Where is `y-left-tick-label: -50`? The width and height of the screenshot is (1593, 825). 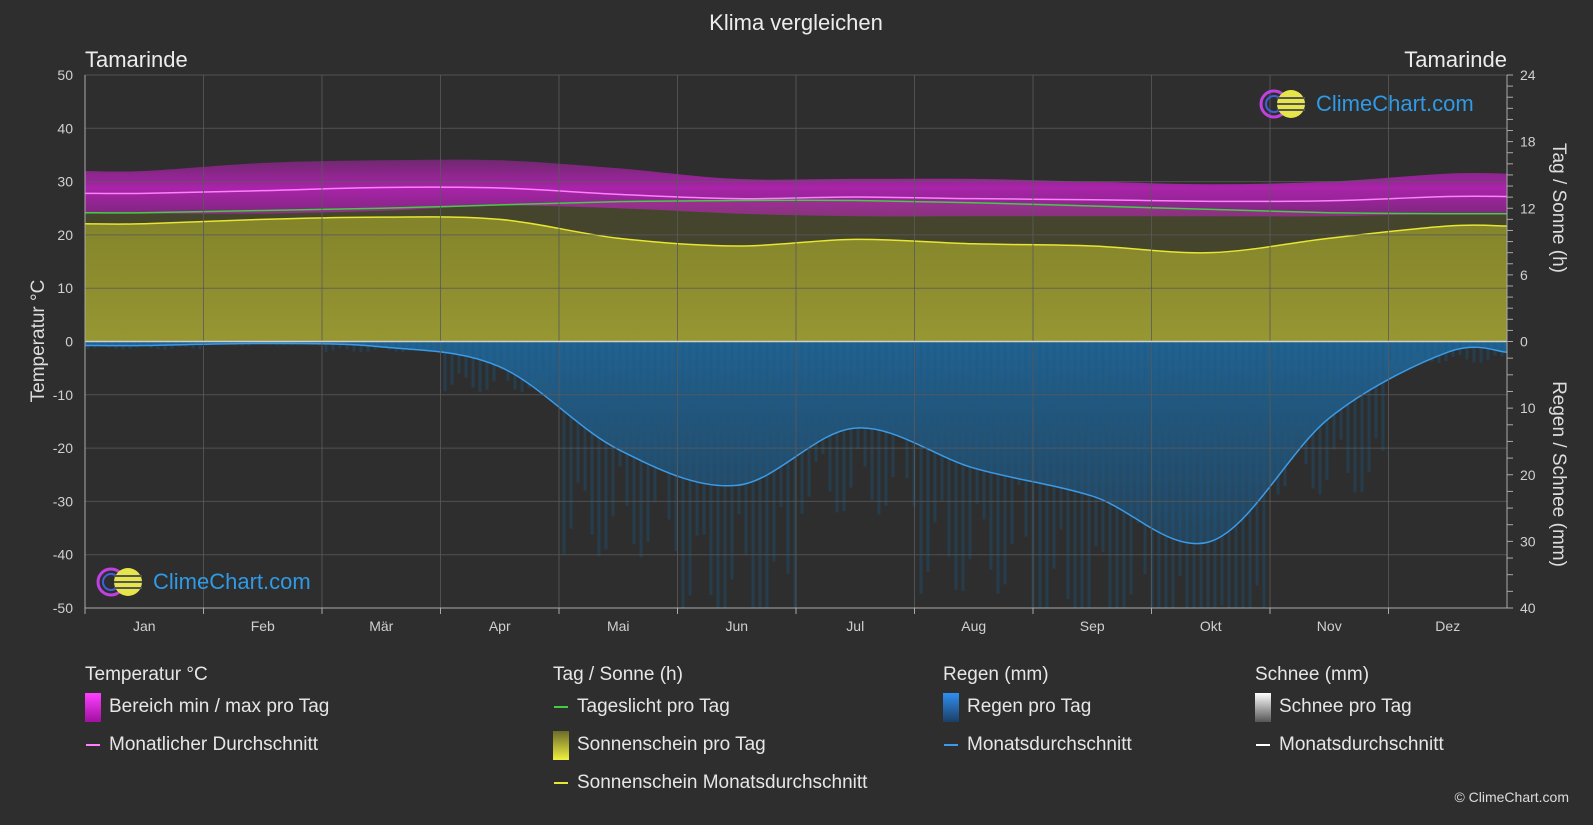 y-left-tick-label: -50 is located at coordinates (63, 608).